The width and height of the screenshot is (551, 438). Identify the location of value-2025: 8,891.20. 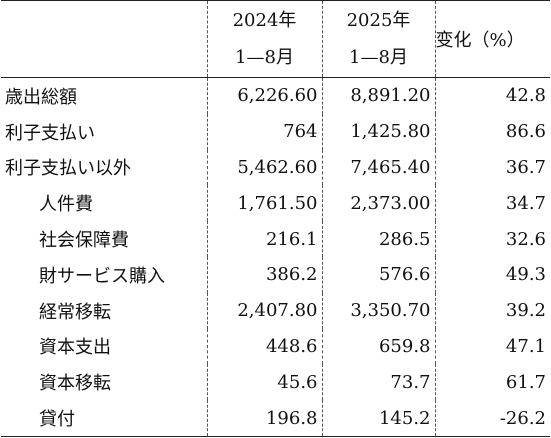
(378, 95).